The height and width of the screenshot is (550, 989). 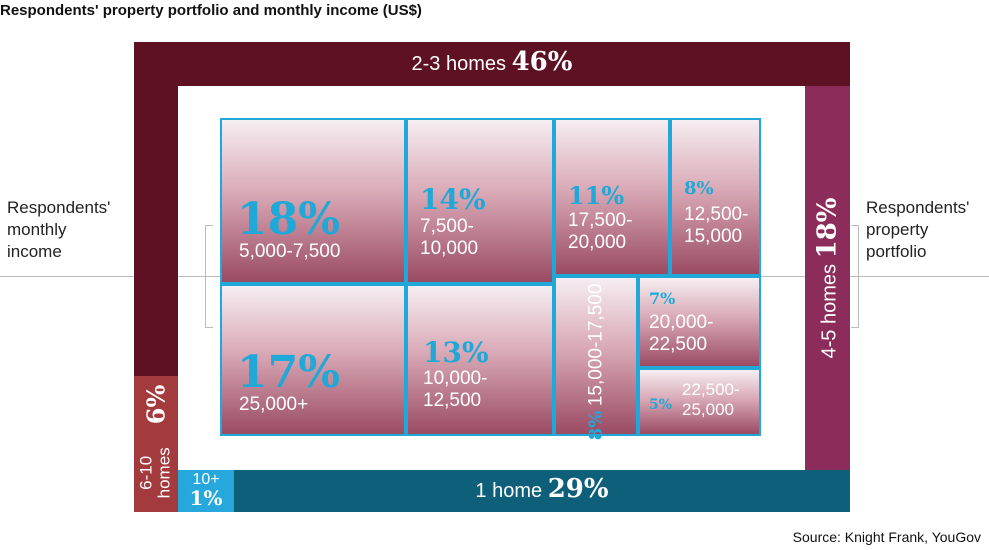 I want to click on range-25000-plus: 25,000+, so click(x=274, y=404).